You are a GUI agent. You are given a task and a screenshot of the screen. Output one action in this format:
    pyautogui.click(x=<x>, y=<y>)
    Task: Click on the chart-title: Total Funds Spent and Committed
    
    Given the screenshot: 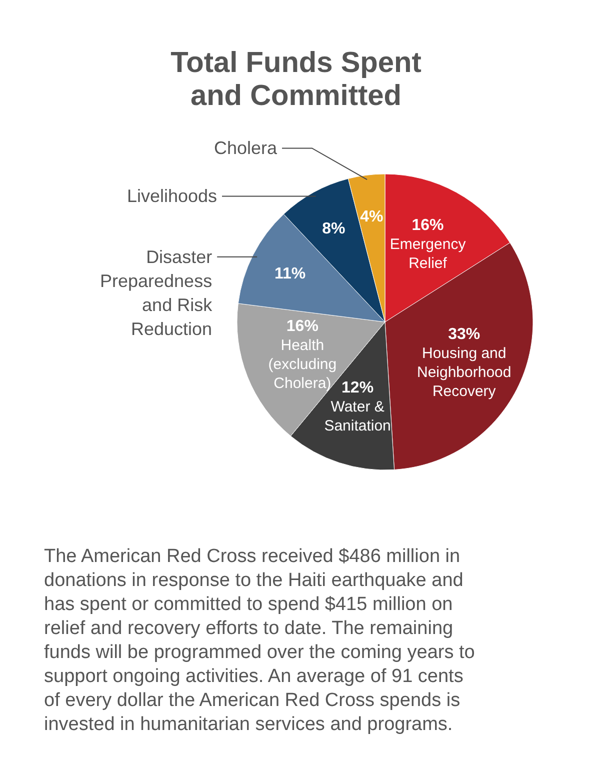 What is the action you would take?
    pyautogui.click(x=296, y=79)
    